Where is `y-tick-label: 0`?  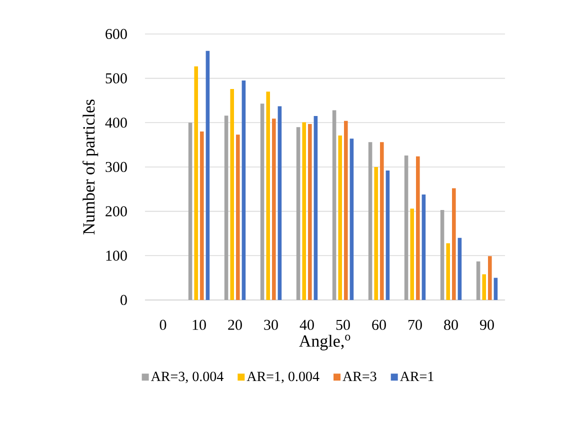
y-tick-label: 0 is located at coordinates (123, 300).